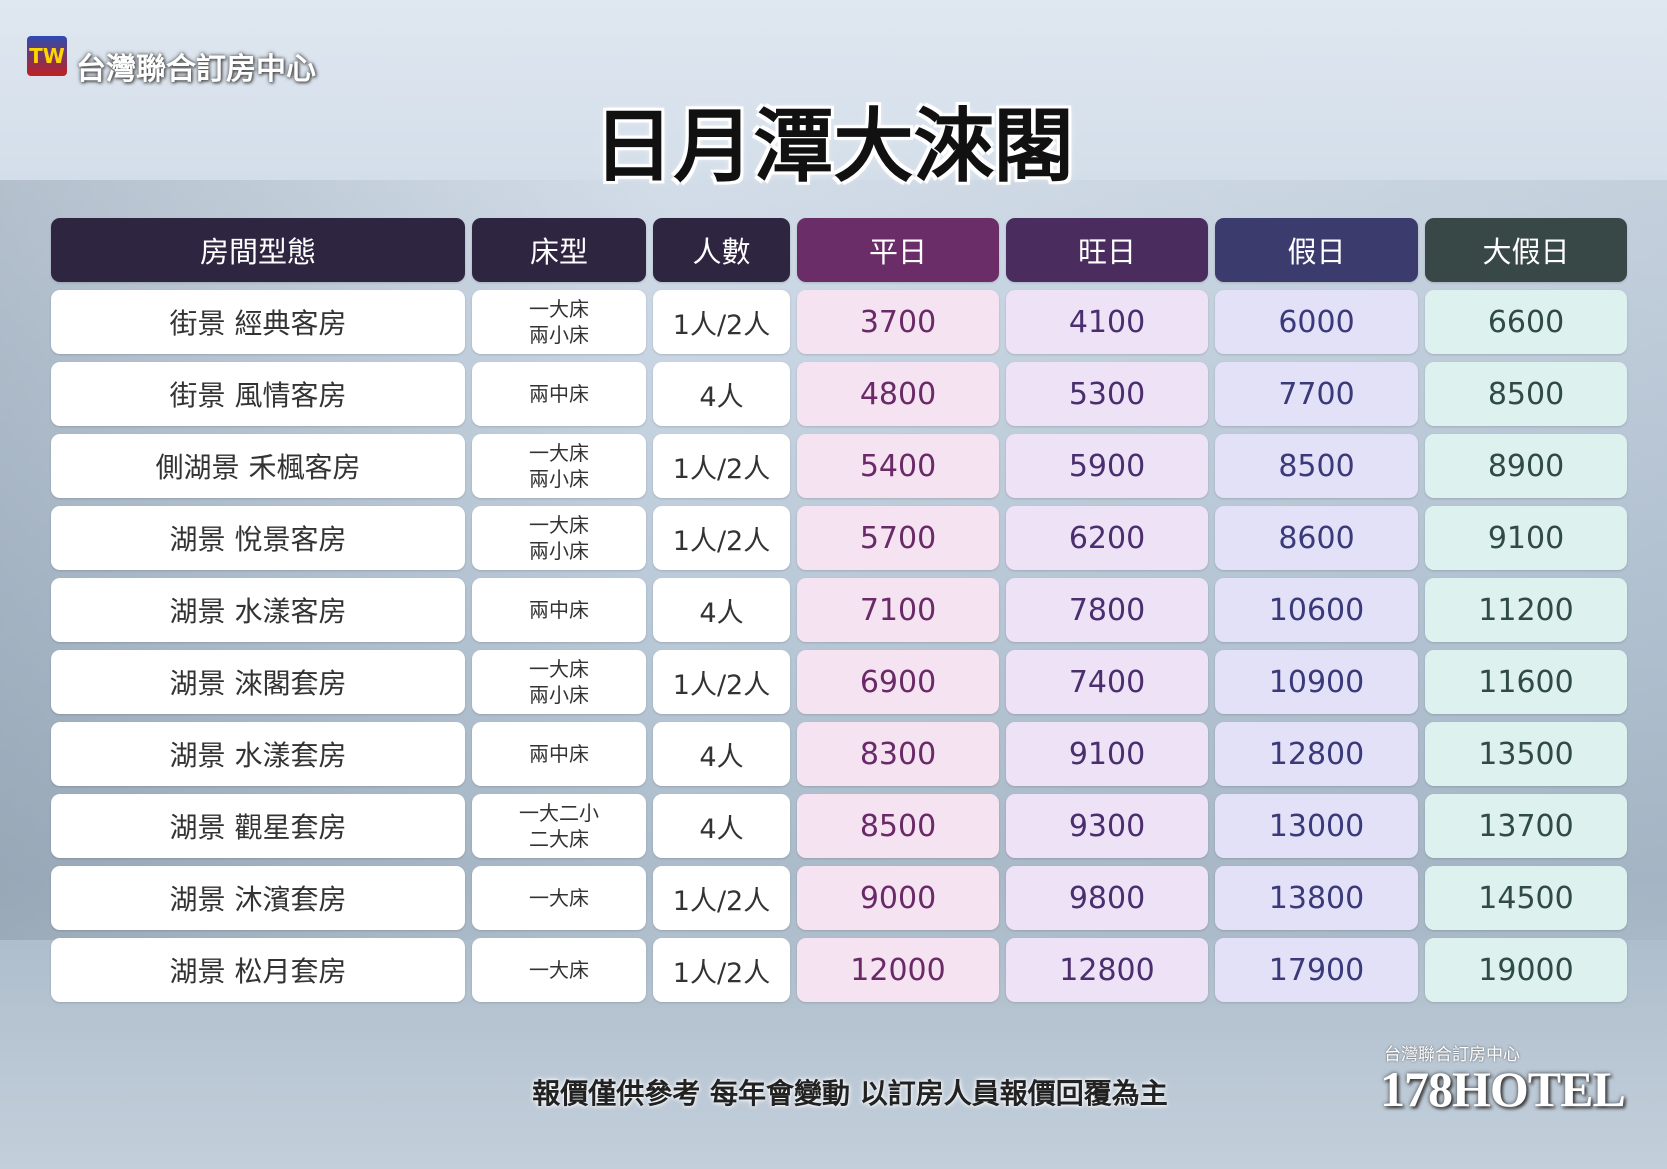  Describe the element at coordinates (258, 898) in the screenshot. I see `room-type: 湖景 沐濱套房` at that location.